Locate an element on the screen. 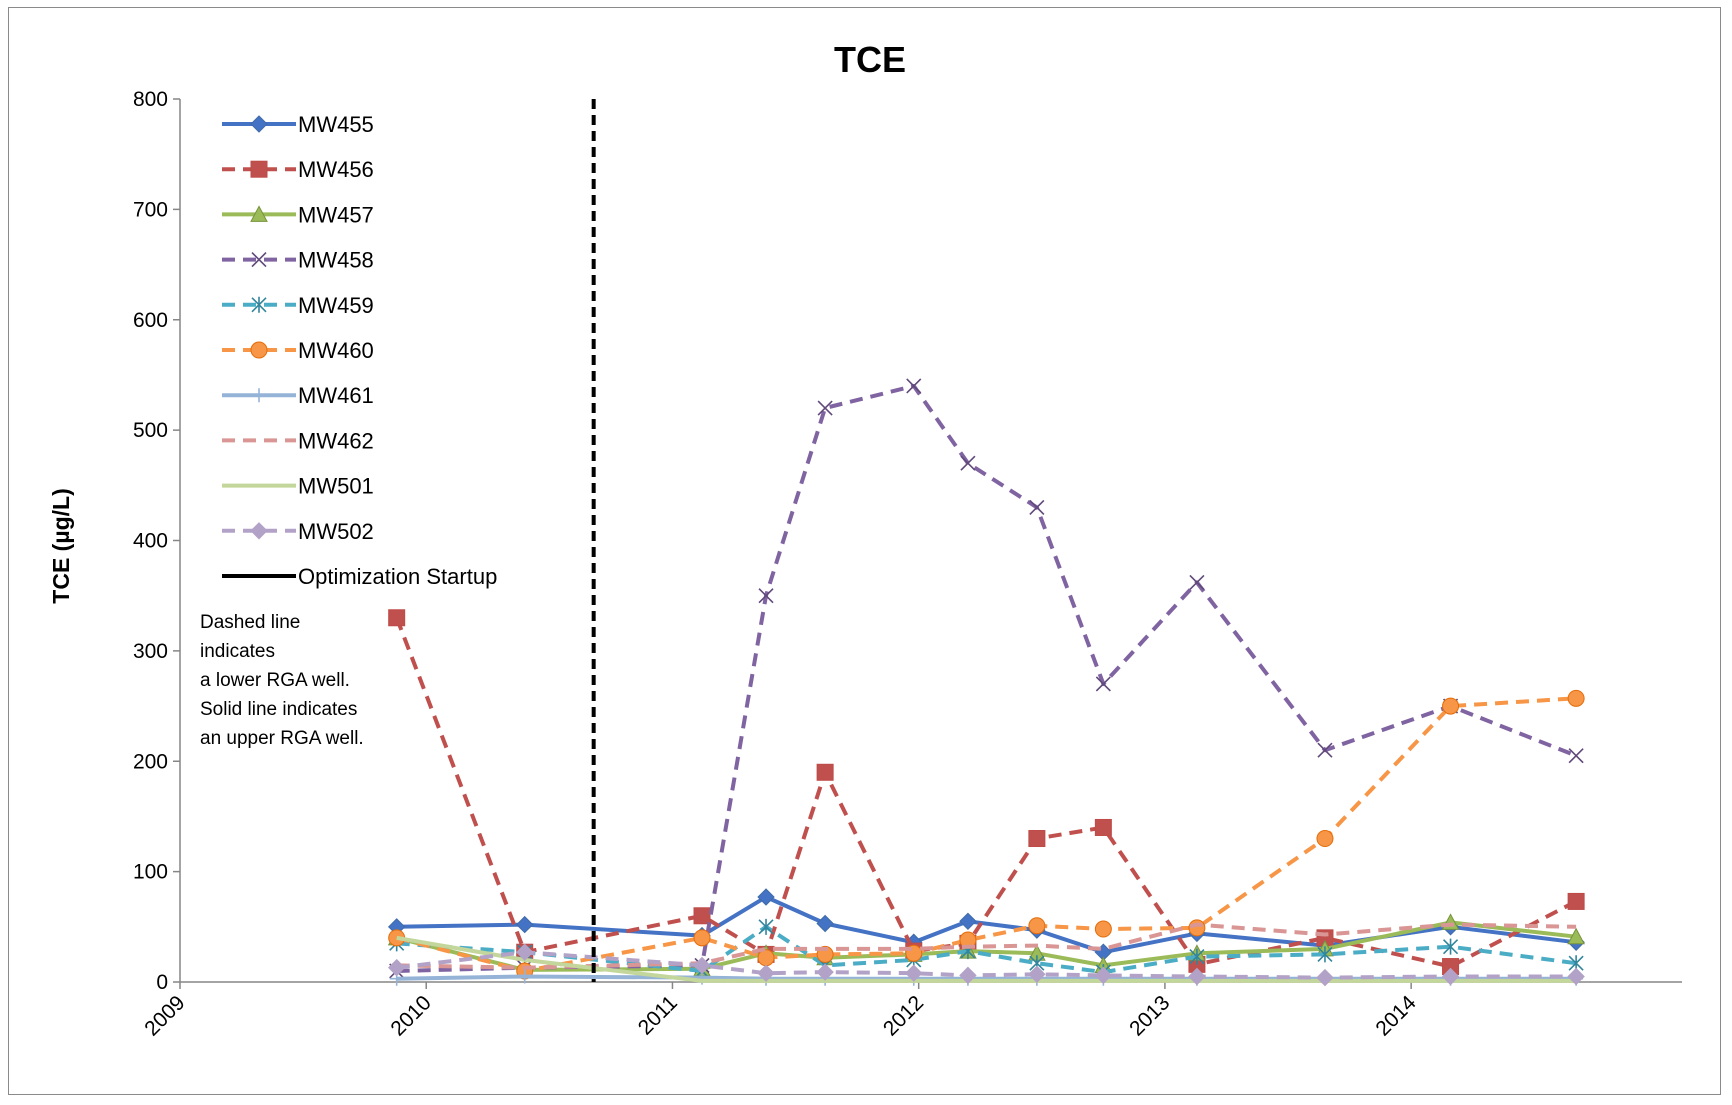 The width and height of the screenshot is (1732, 1105). legend-label-mw456: MW456 is located at coordinates (336, 169).